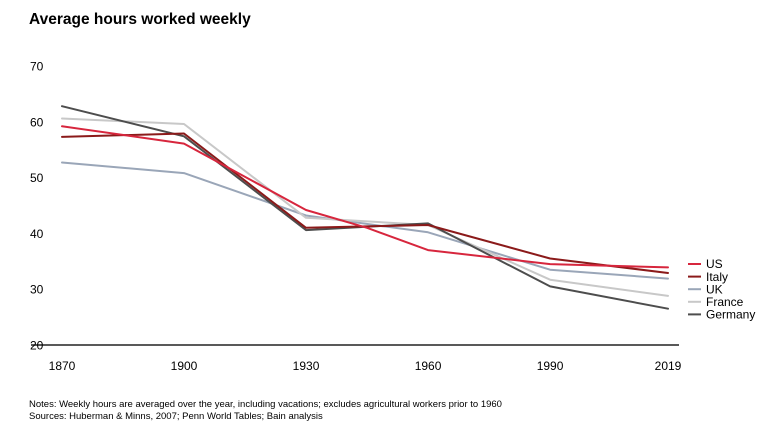  Describe the element at coordinates (550, 366) in the screenshot. I see `x-tick-label: 1990` at that location.